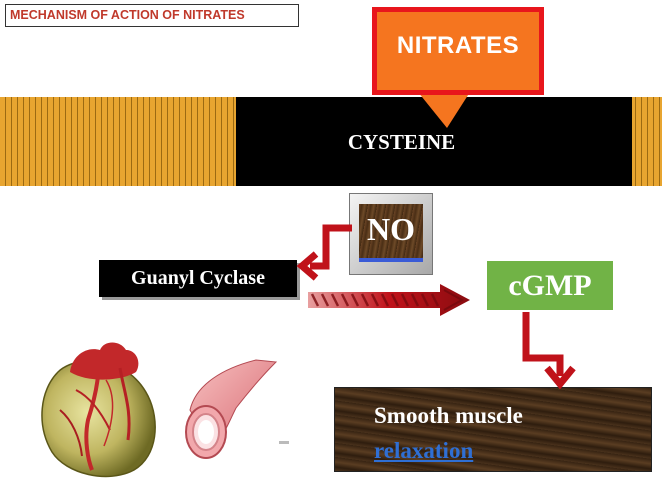 The height and width of the screenshot is (485, 662). I want to click on nitrates-pointer, so click(444, 110).